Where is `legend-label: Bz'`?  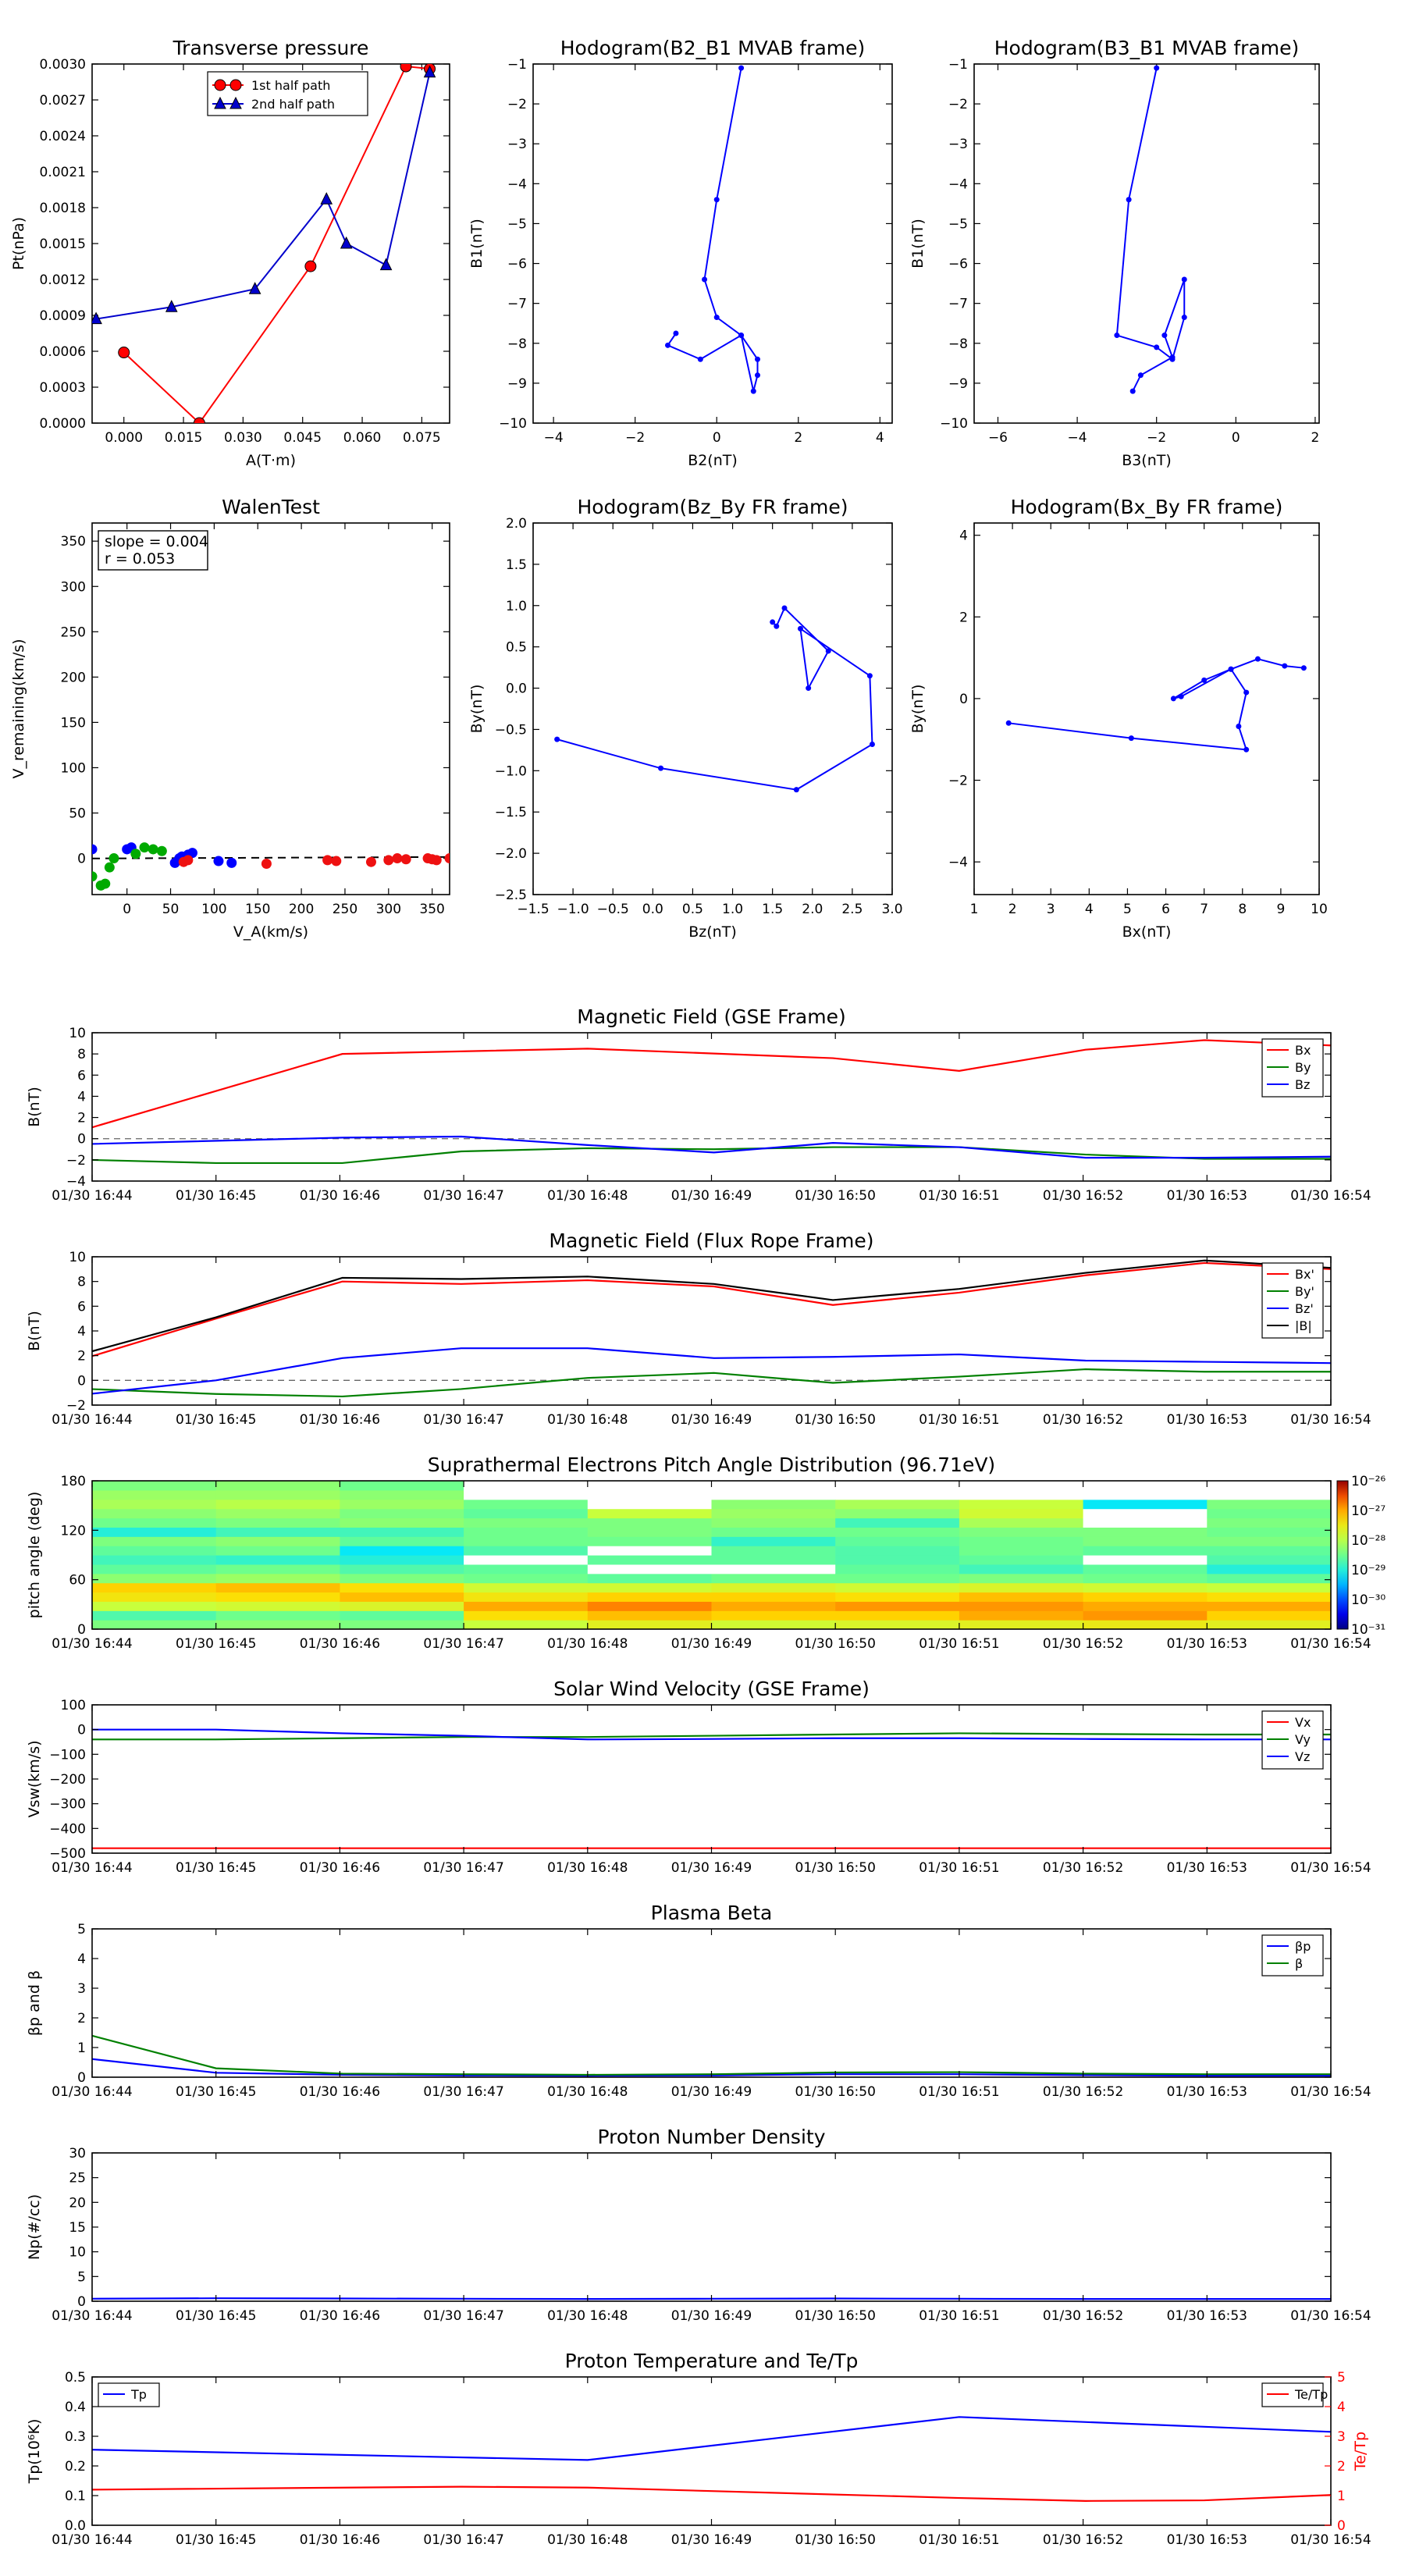
legend-label: Bz' is located at coordinates (1304, 1308).